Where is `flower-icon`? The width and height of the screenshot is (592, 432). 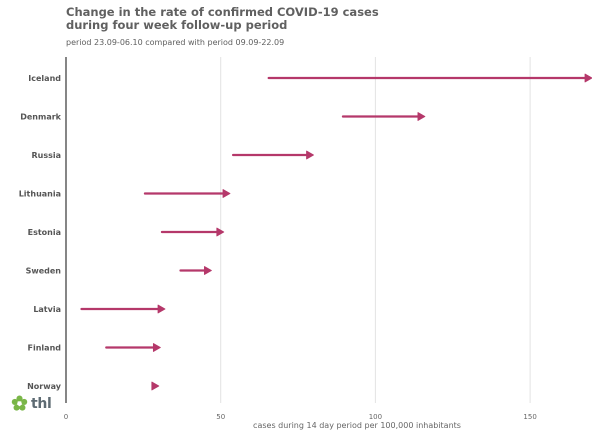 flower-icon is located at coordinates (19, 403).